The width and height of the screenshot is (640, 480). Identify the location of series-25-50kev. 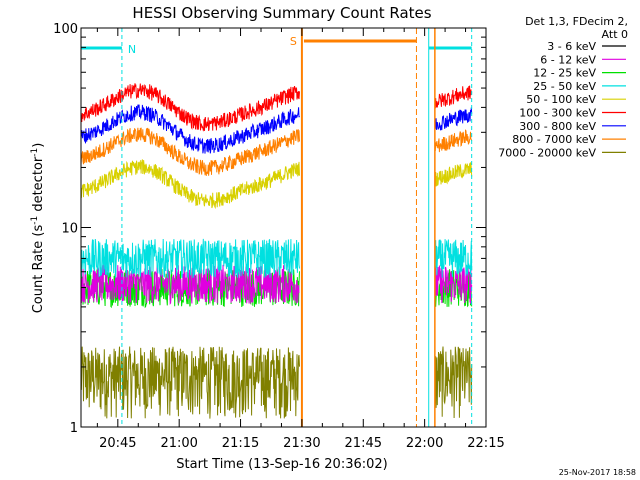
(276, 258).